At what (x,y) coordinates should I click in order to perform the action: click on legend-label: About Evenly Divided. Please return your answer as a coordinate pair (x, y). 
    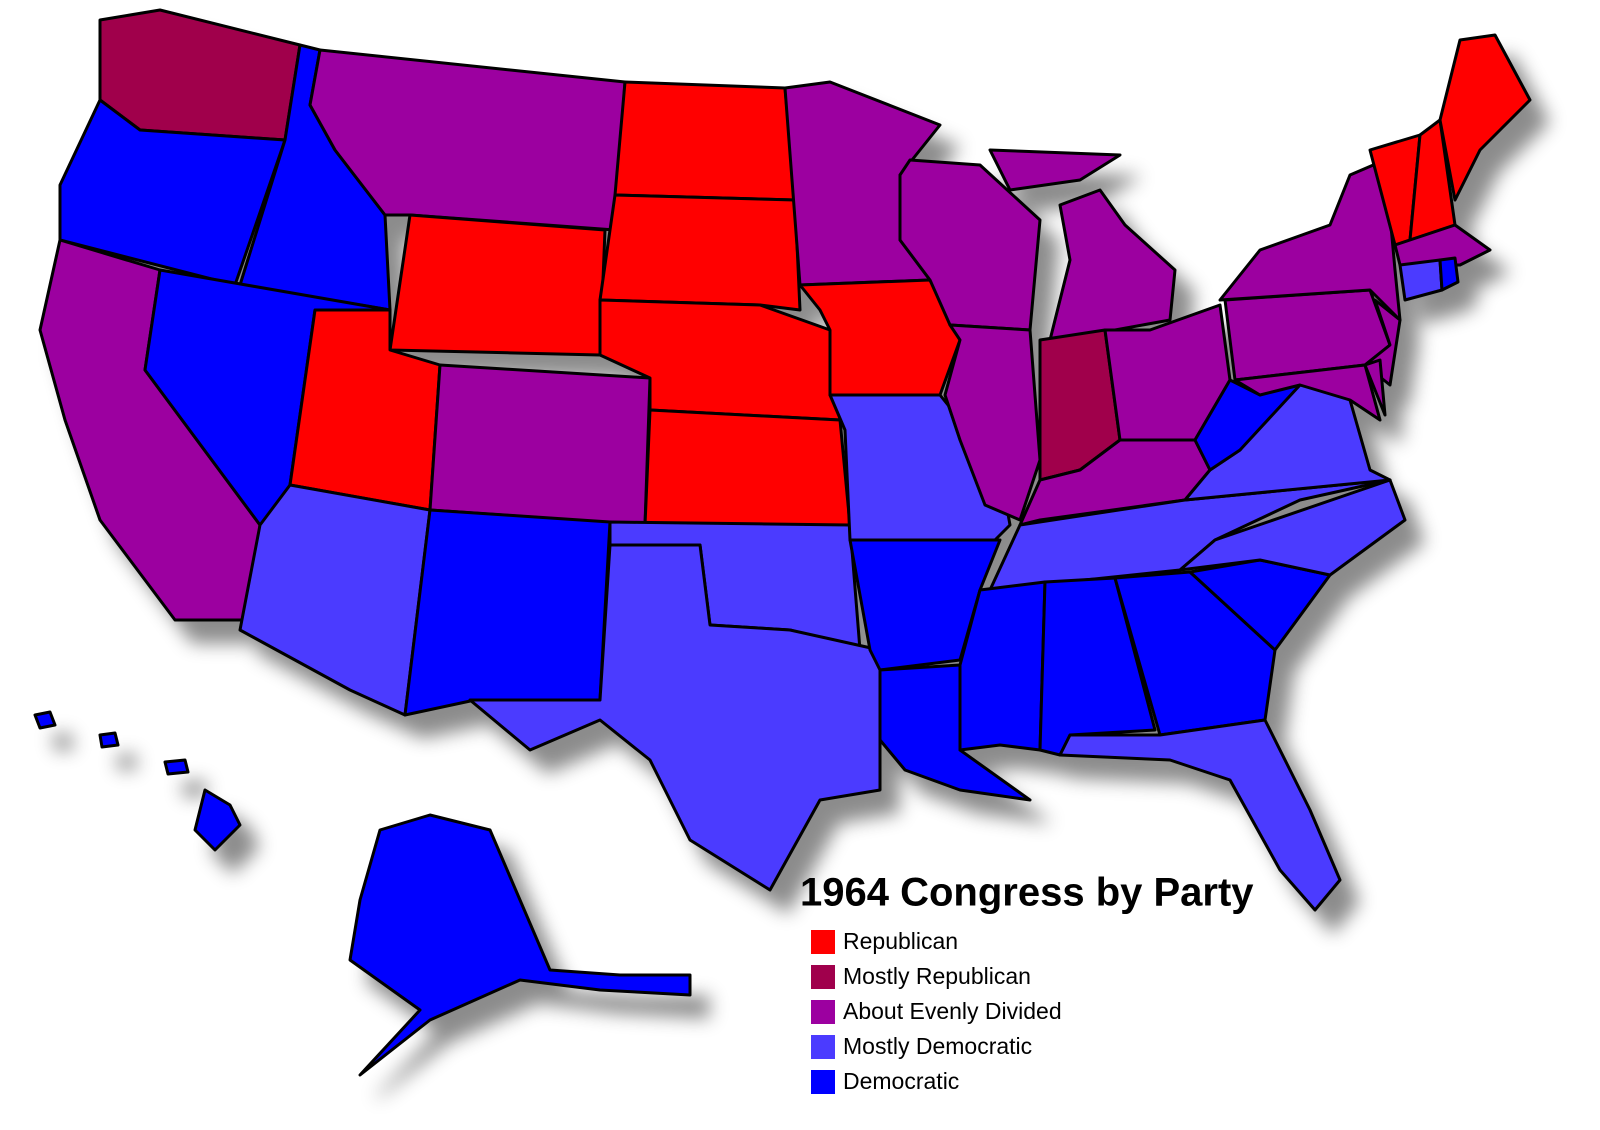
    Looking at the image, I should click on (952, 1011).